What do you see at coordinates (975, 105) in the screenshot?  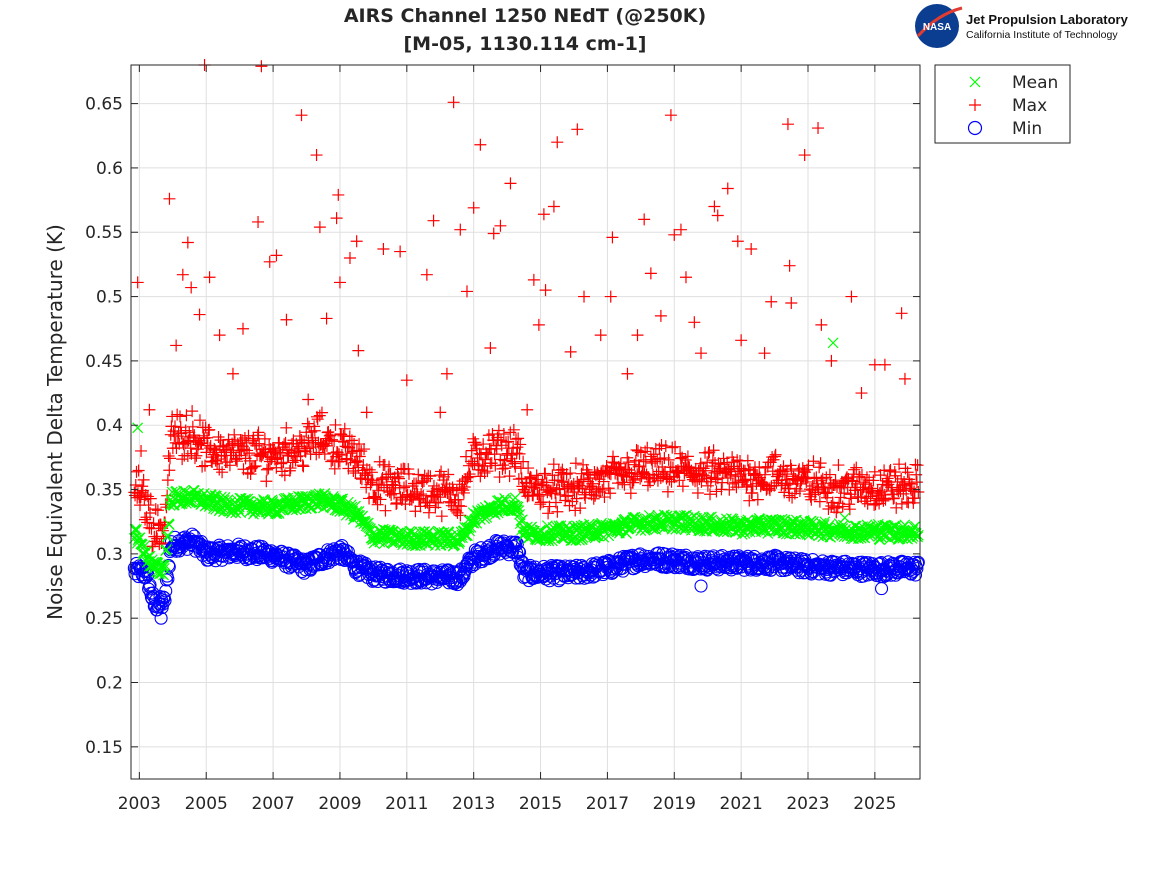 I see `legend-plus-marker-icon` at bounding box center [975, 105].